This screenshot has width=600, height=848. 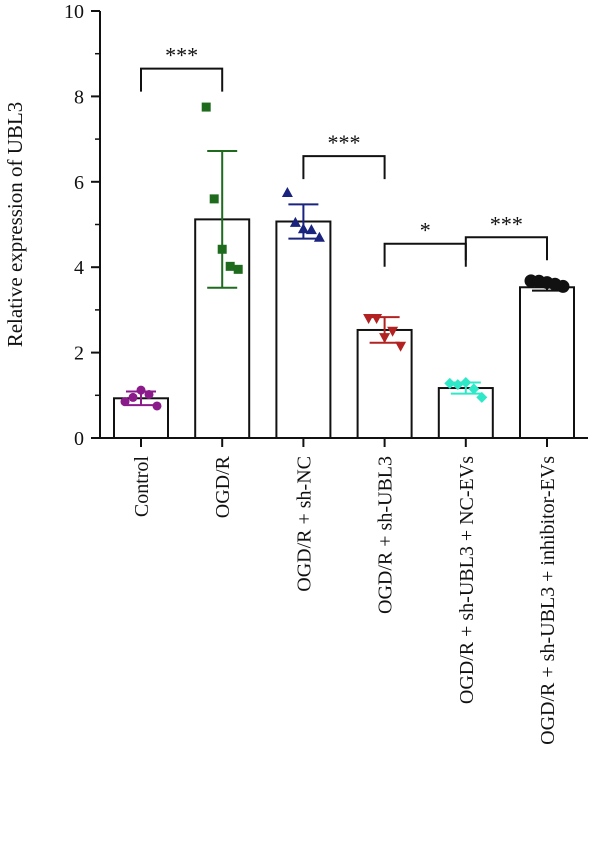 What do you see at coordinates (386, 535) in the screenshot?
I see `x-tick-label: OGD/R + sh-UBL3` at bounding box center [386, 535].